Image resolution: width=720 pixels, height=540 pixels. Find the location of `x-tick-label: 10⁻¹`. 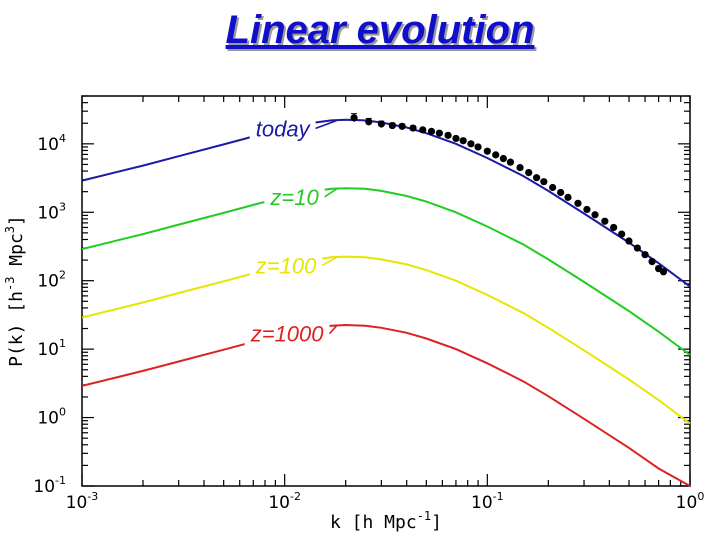

x-tick-label: 10⁻¹ is located at coordinates (487, 501).